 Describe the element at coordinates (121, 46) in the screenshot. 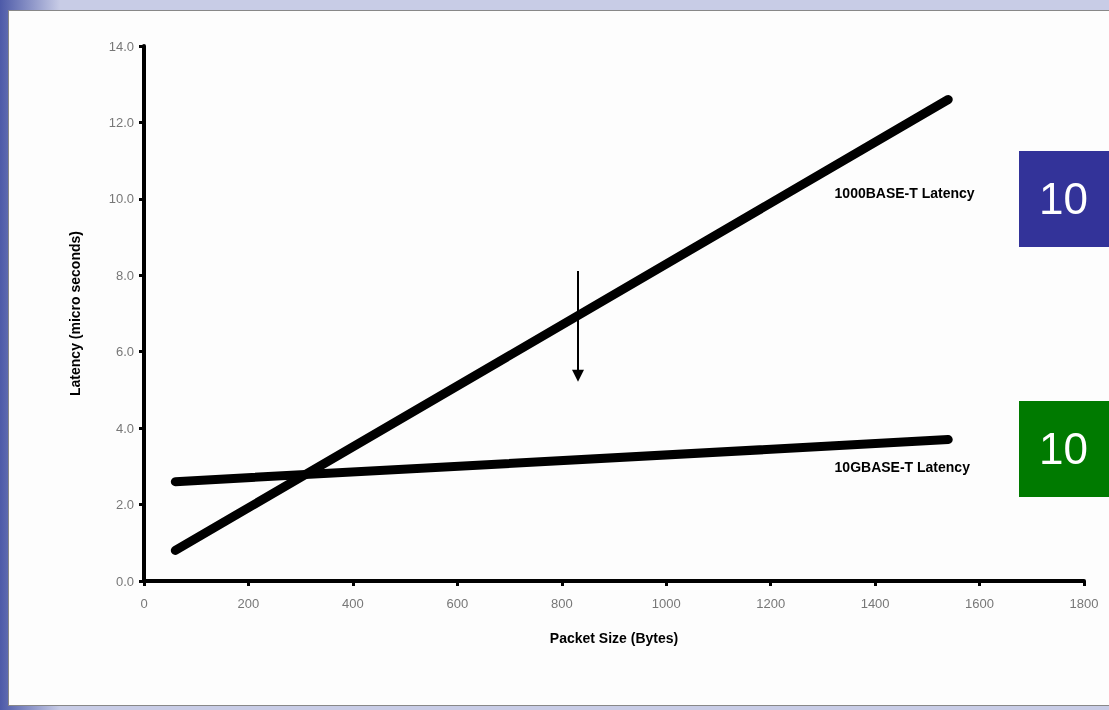

I see `y-tick-label: 14.0` at that location.